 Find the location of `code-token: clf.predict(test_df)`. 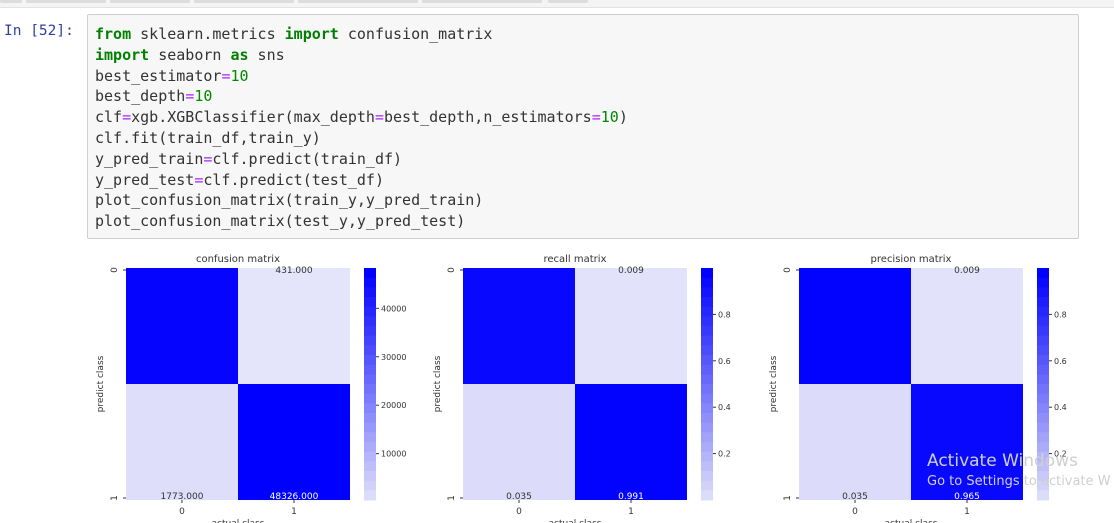

code-token: clf.predict(test_df) is located at coordinates (293, 179).